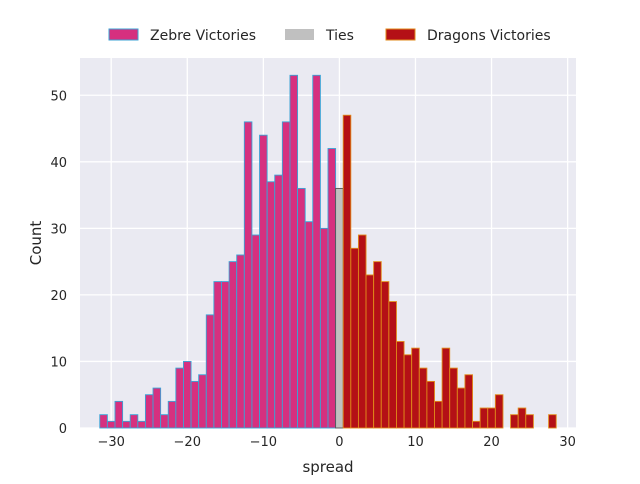 The image size is (640, 484). What do you see at coordinates (187, 442) in the screenshot?
I see `x-tick-label: −20` at bounding box center [187, 442].